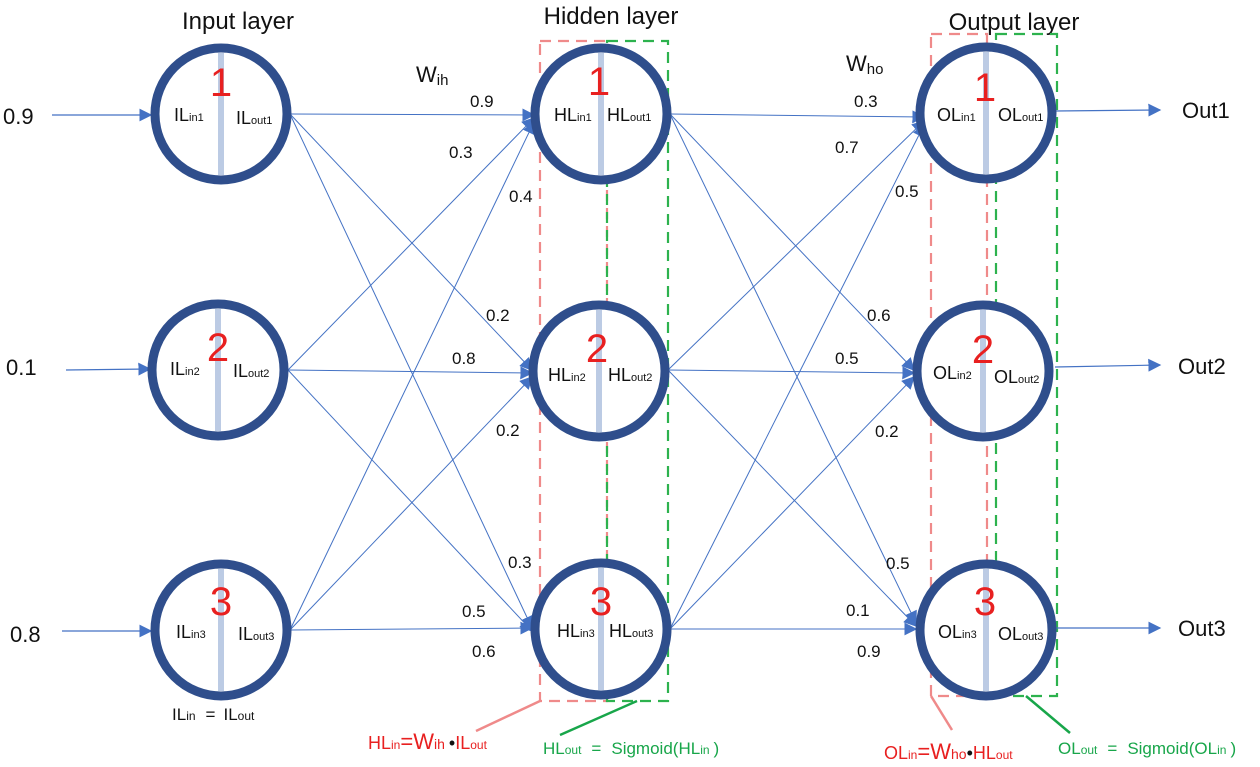 The width and height of the screenshot is (1260, 767). I want to click on hidden-node-2-out-label: HLout2, so click(630, 375).